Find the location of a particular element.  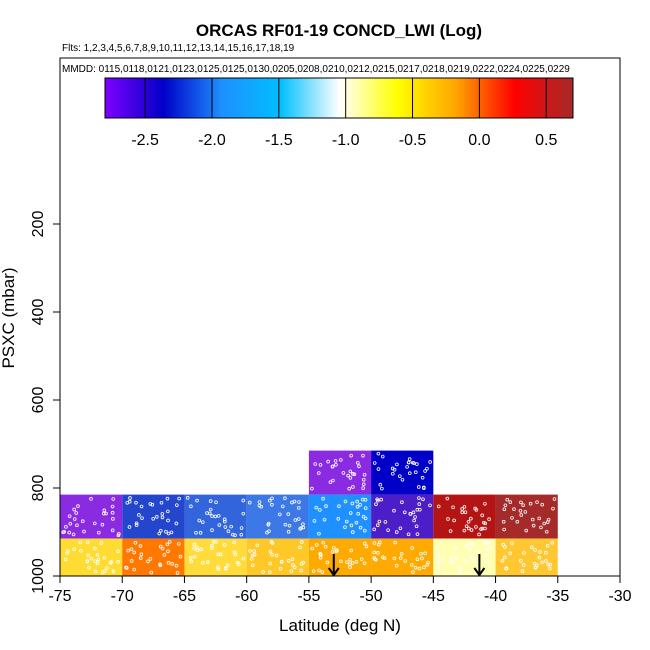

arrows is located at coordinates (406, 565).